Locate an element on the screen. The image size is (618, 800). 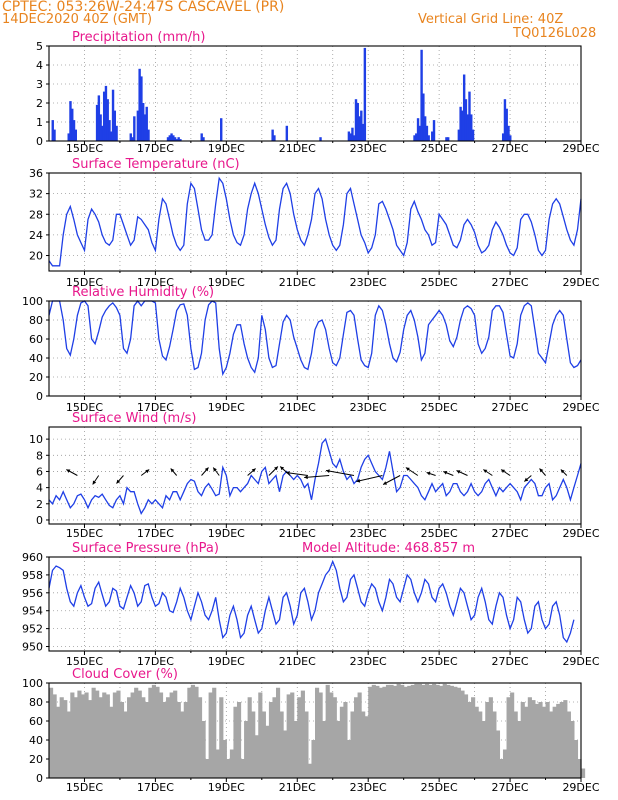
panel-title: Surface Temperature (nC) is located at coordinates (156, 164).